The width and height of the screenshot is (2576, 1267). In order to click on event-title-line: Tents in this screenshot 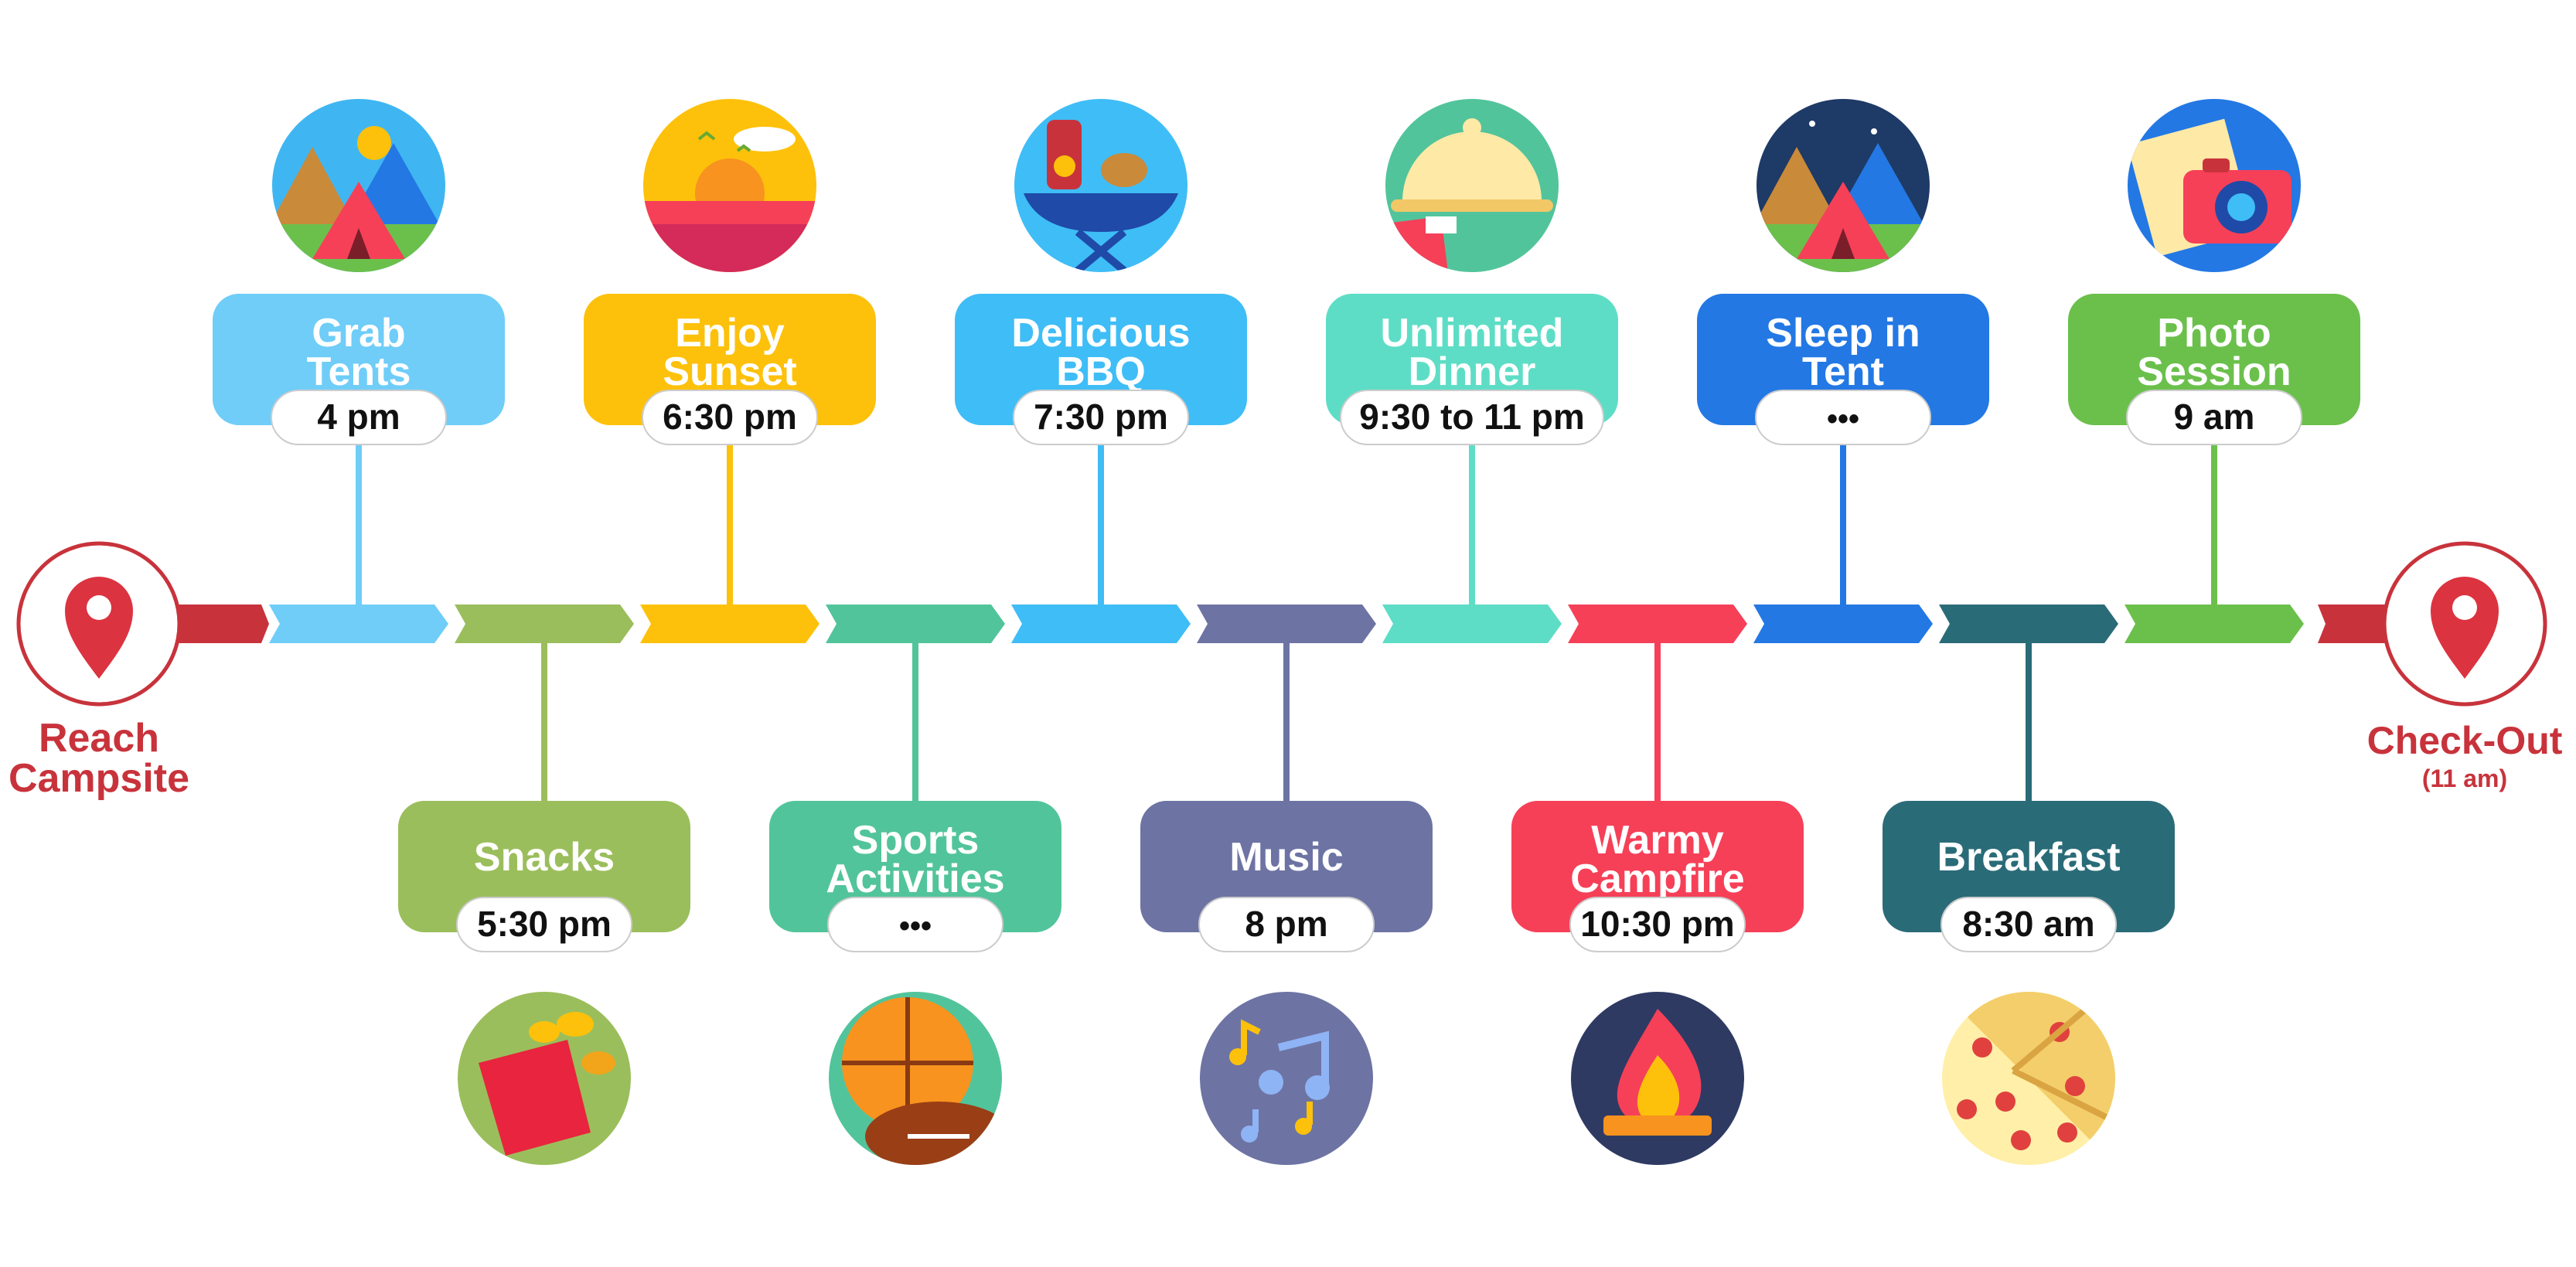, I will do `click(359, 371)`.